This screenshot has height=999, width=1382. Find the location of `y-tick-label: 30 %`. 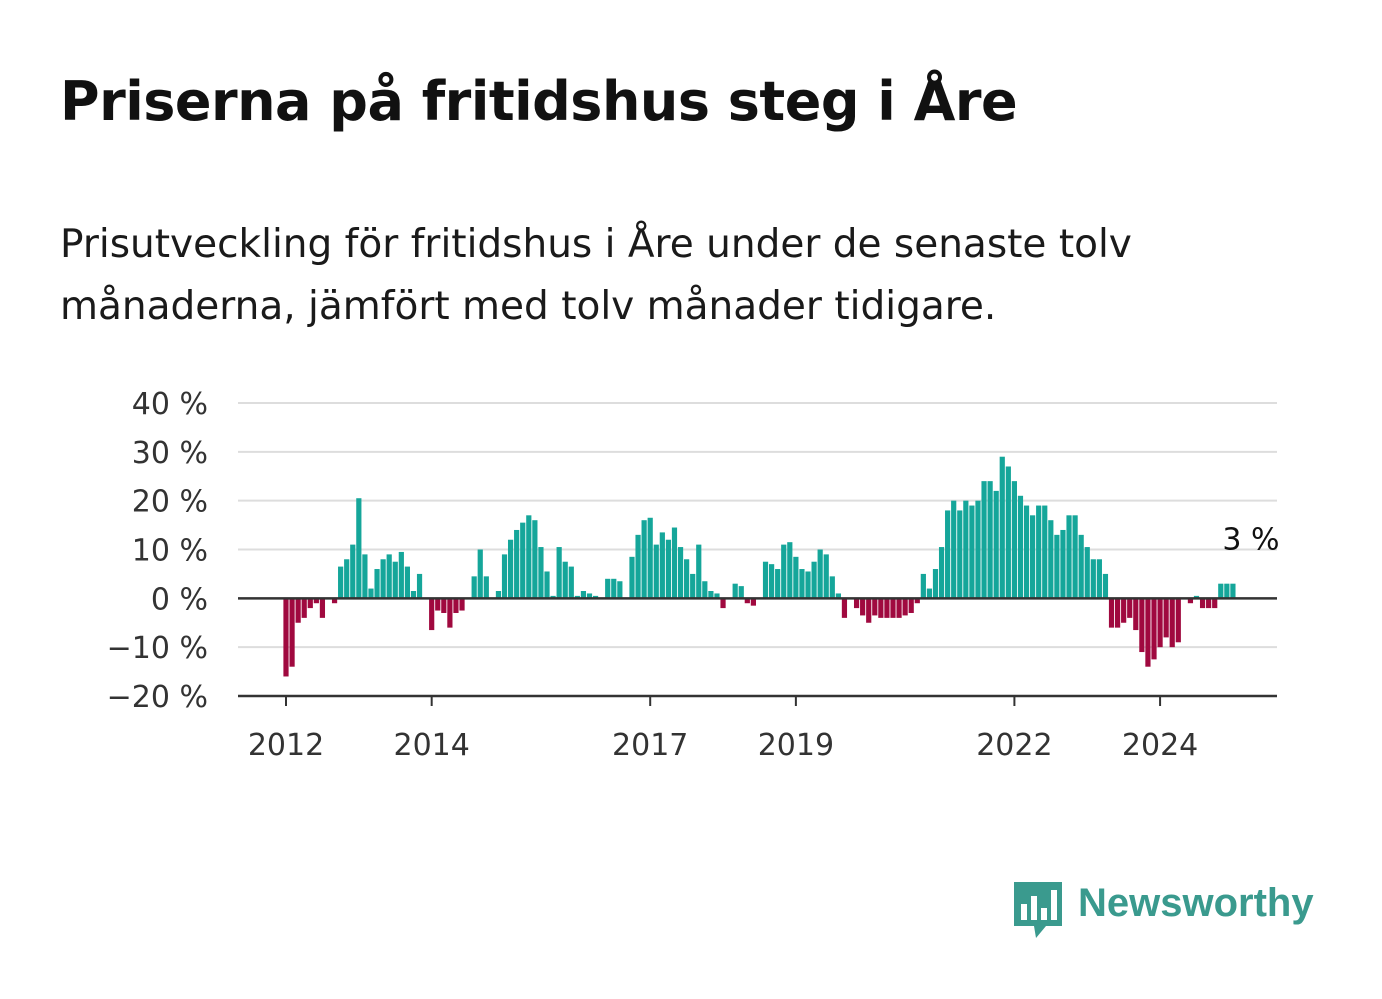

y-tick-label: 30 % is located at coordinates (170, 453).